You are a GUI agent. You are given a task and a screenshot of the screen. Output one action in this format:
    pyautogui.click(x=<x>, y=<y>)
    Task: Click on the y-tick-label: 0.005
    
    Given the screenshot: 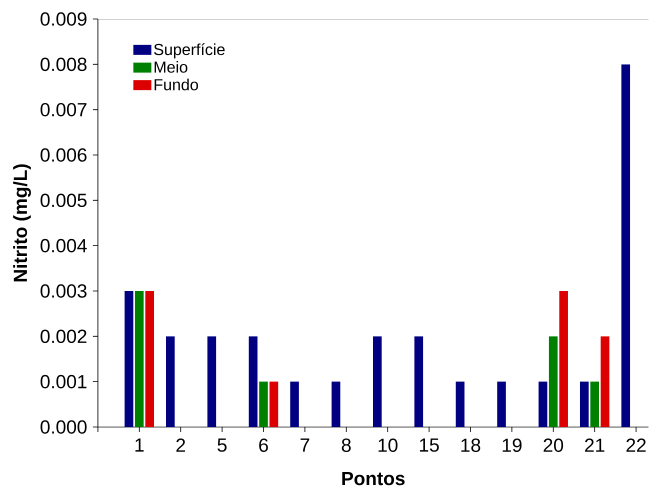 What is the action you would take?
    pyautogui.click(x=63, y=201)
    